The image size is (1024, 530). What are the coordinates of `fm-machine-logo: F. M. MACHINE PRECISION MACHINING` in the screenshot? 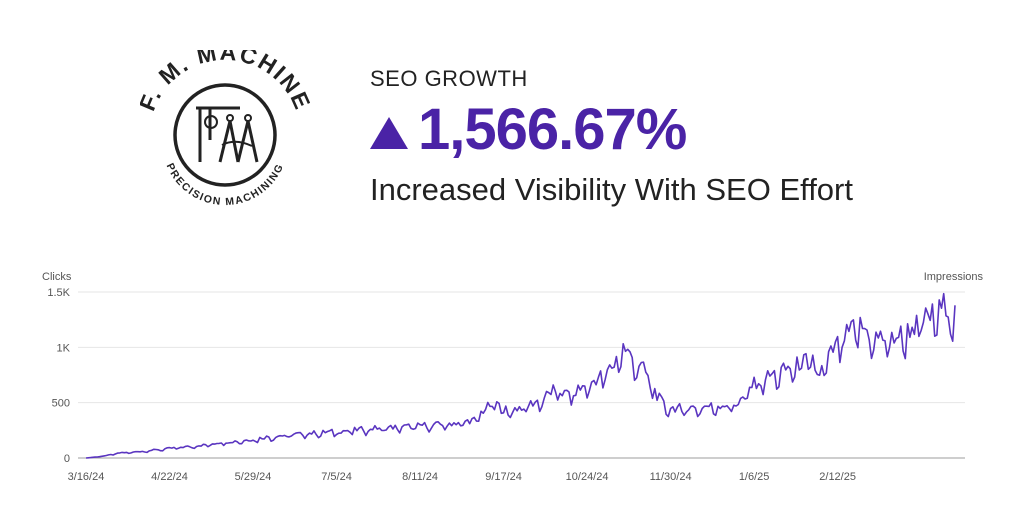 It's located at (225, 129).